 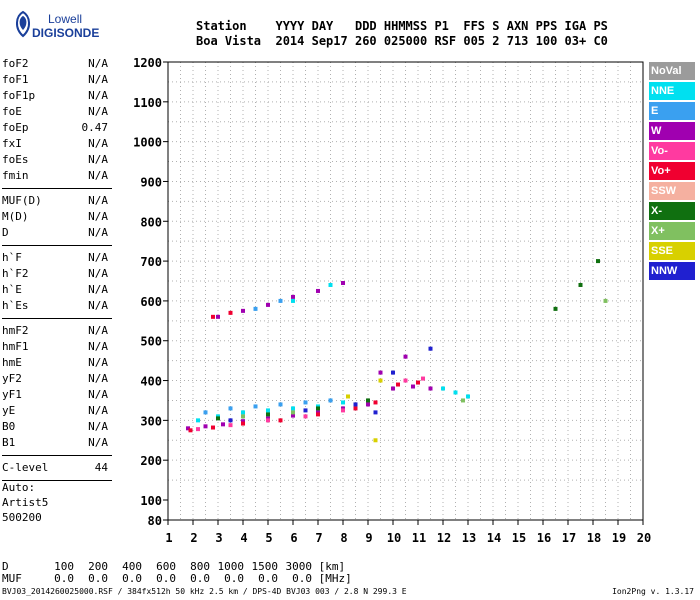 I want to click on digisonde-logo: Lowell DIGISONDE, so click(x=68, y=24).